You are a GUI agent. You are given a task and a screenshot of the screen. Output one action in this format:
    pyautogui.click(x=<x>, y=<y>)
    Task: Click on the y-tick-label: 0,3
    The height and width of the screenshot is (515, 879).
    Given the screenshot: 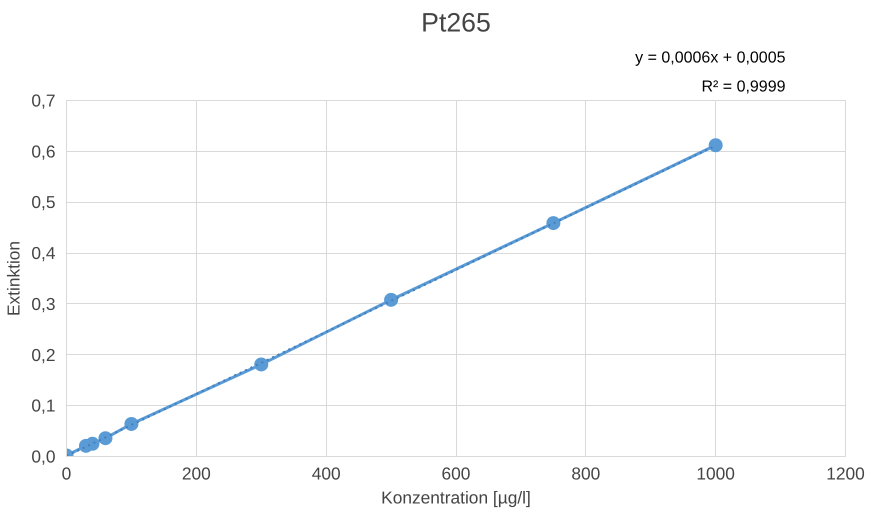 What is the action you would take?
    pyautogui.click(x=43, y=304)
    